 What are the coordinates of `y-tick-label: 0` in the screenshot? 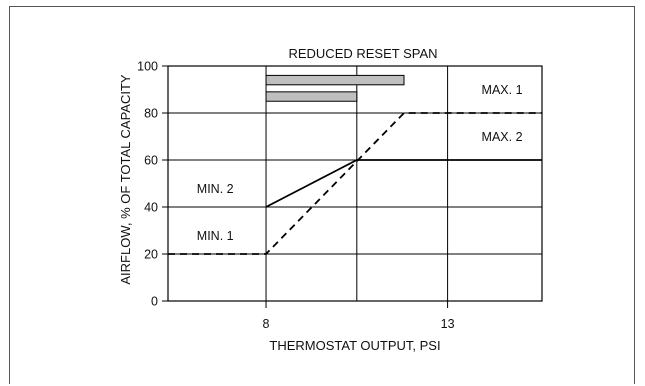 It's located at (154, 302).